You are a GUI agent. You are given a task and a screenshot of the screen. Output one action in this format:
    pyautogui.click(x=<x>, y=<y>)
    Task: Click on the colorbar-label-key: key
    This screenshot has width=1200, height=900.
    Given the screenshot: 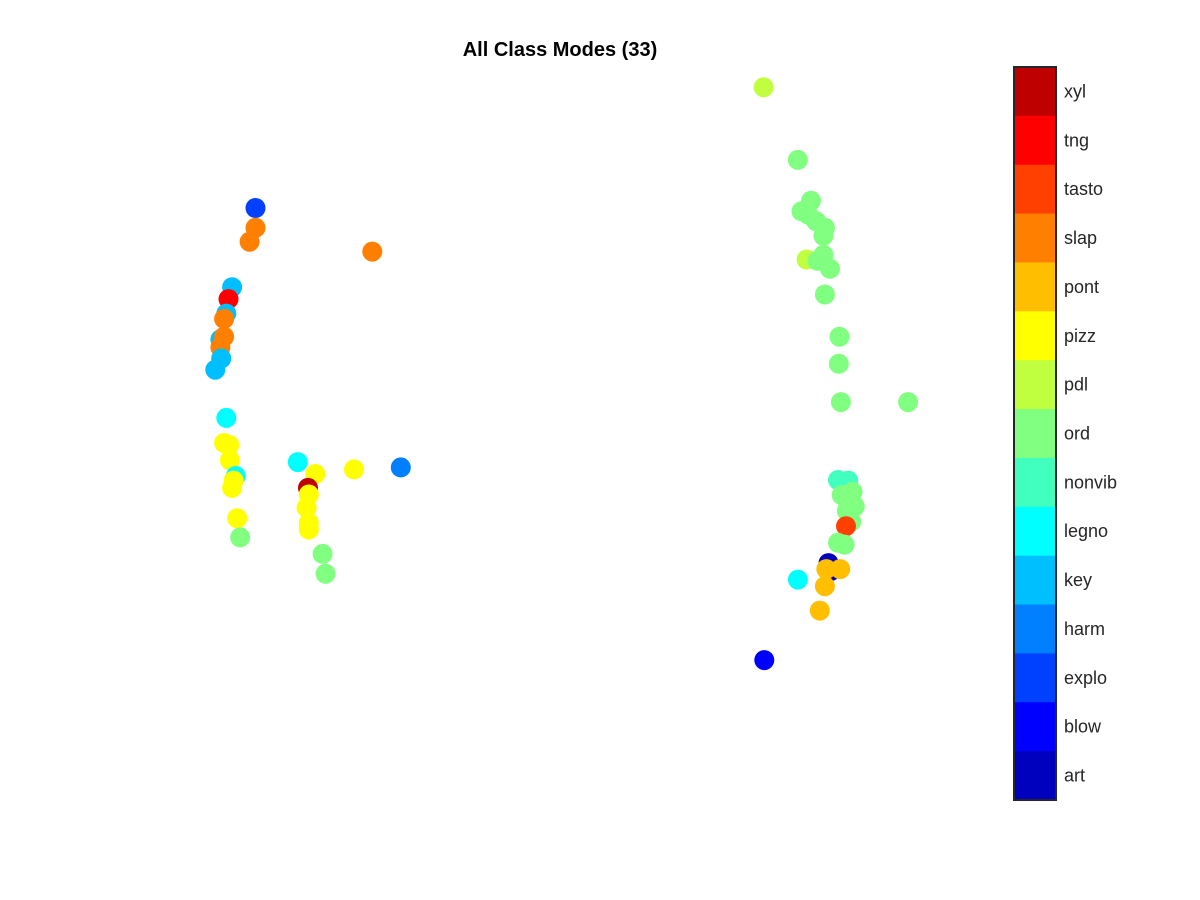 What is the action you would take?
    pyautogui.click(x=1078, y=580)
    